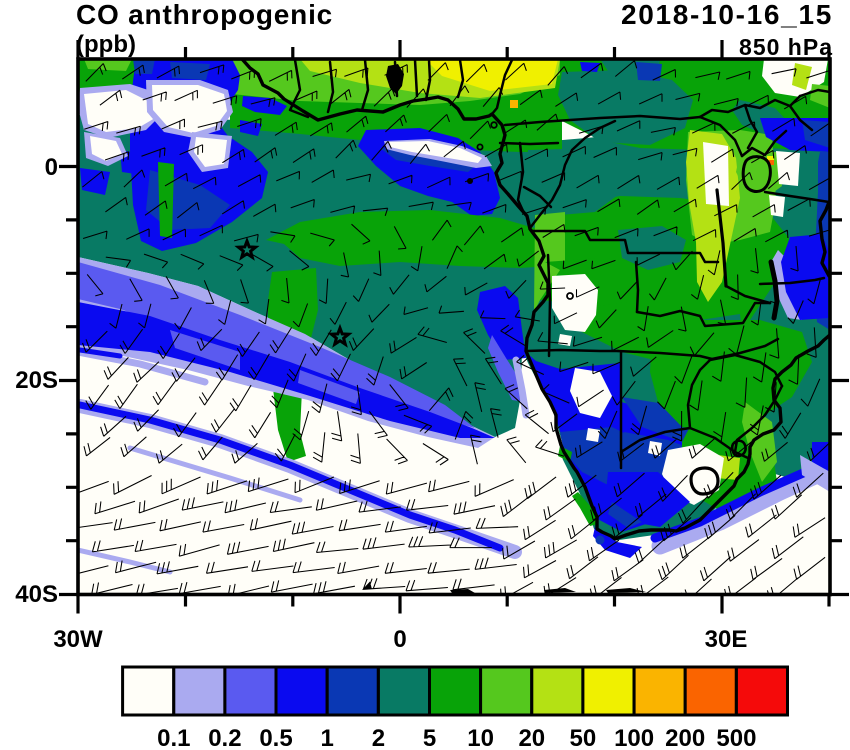 This screenshot has height=750, width=850. Describe the element at coordinates (583, 737) in the screenshot. I see `svg-text: 50` at that location.